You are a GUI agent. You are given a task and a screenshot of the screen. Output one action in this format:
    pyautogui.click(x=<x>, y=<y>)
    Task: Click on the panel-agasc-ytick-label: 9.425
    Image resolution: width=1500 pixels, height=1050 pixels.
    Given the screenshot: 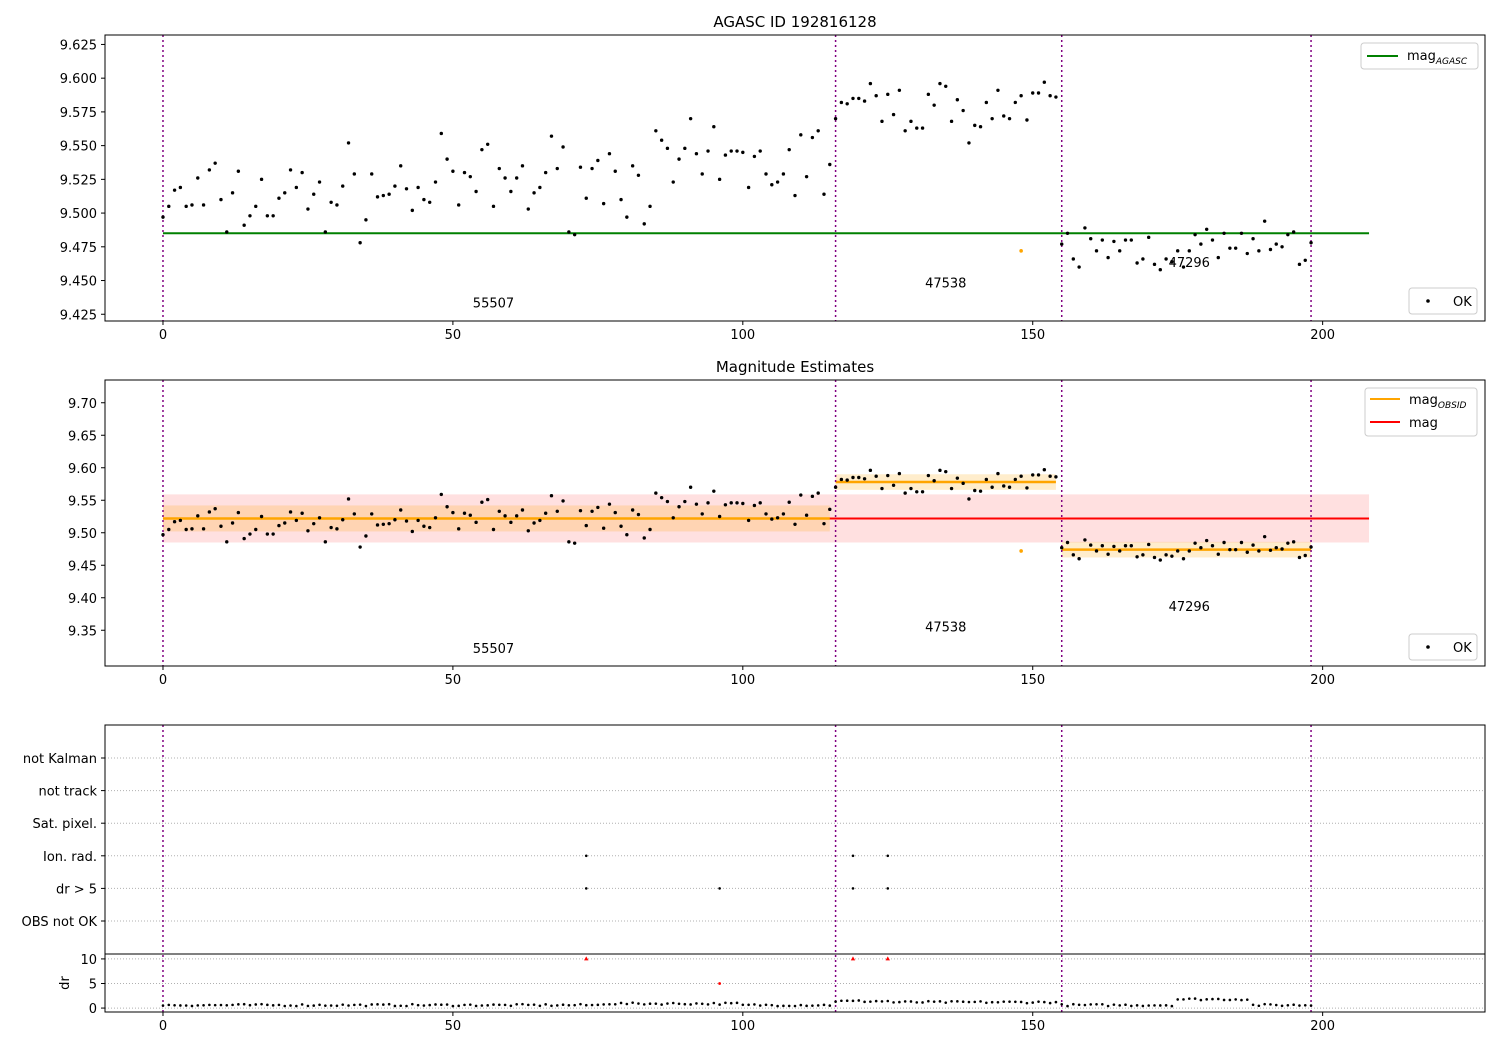 What is the action you would take?
    pyautogui.click(x=78, y=315)
    